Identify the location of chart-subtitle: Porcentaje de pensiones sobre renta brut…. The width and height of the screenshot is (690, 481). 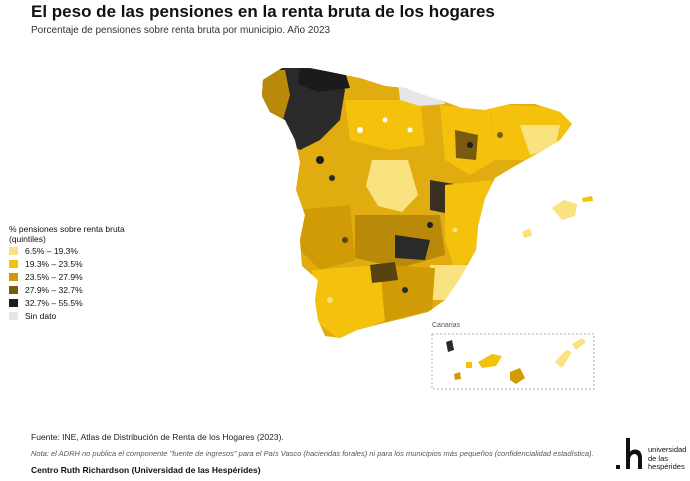
(181, 30).